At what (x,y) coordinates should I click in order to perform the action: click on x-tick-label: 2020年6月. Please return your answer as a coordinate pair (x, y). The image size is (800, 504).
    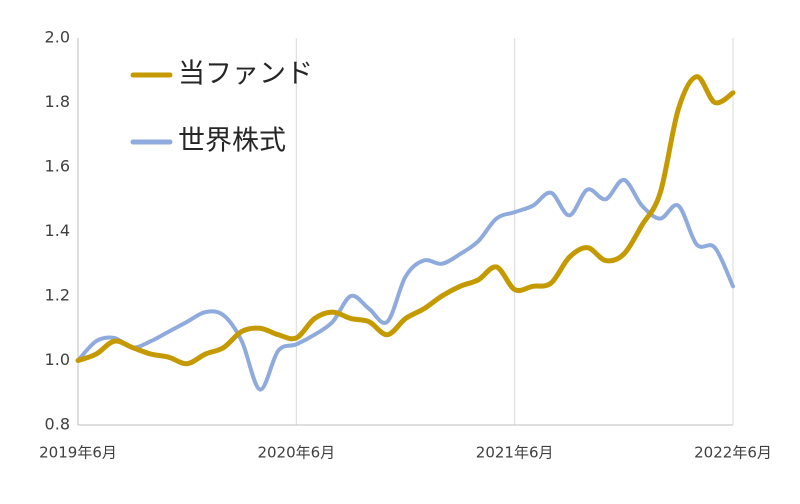
    Looking at the image, I should click on (296, 453).